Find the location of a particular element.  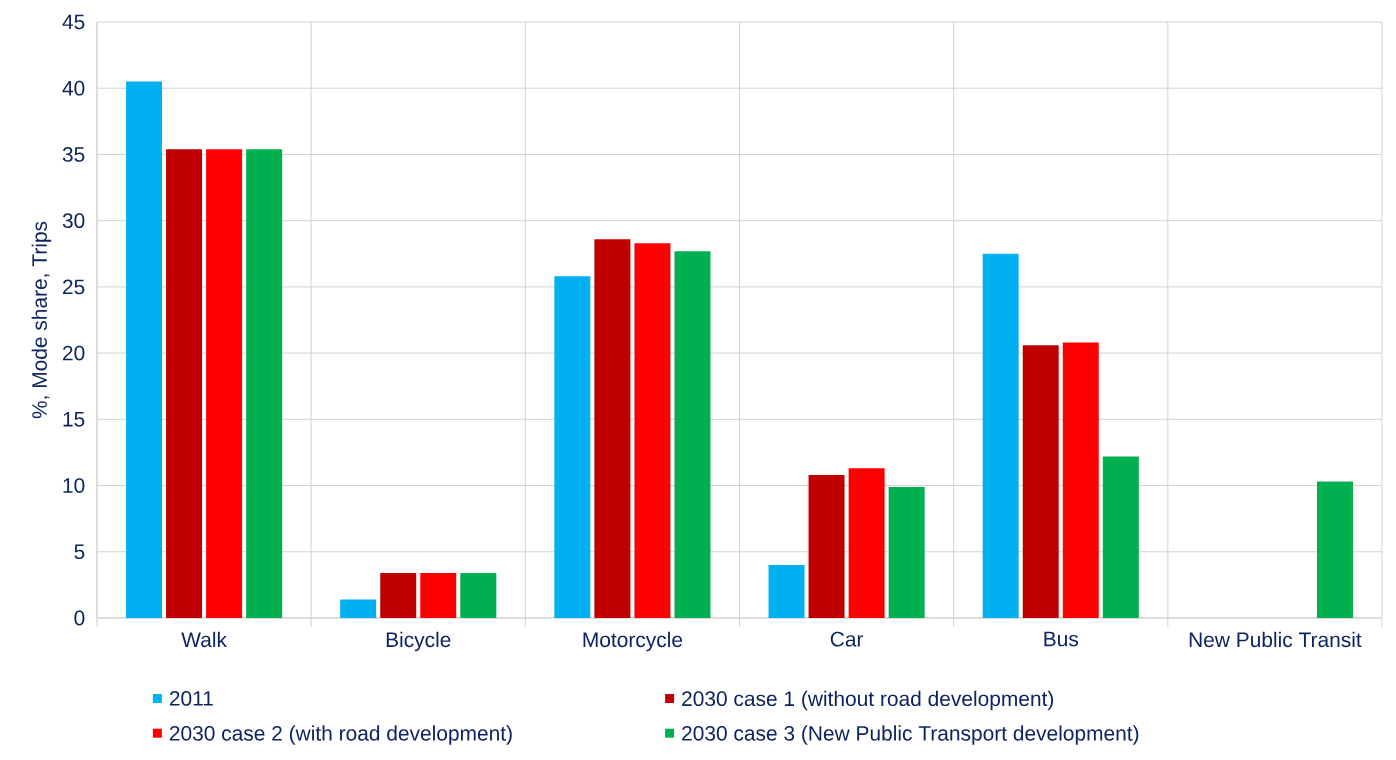

y-tick-label: 40 is located at coordinates (73, 88).